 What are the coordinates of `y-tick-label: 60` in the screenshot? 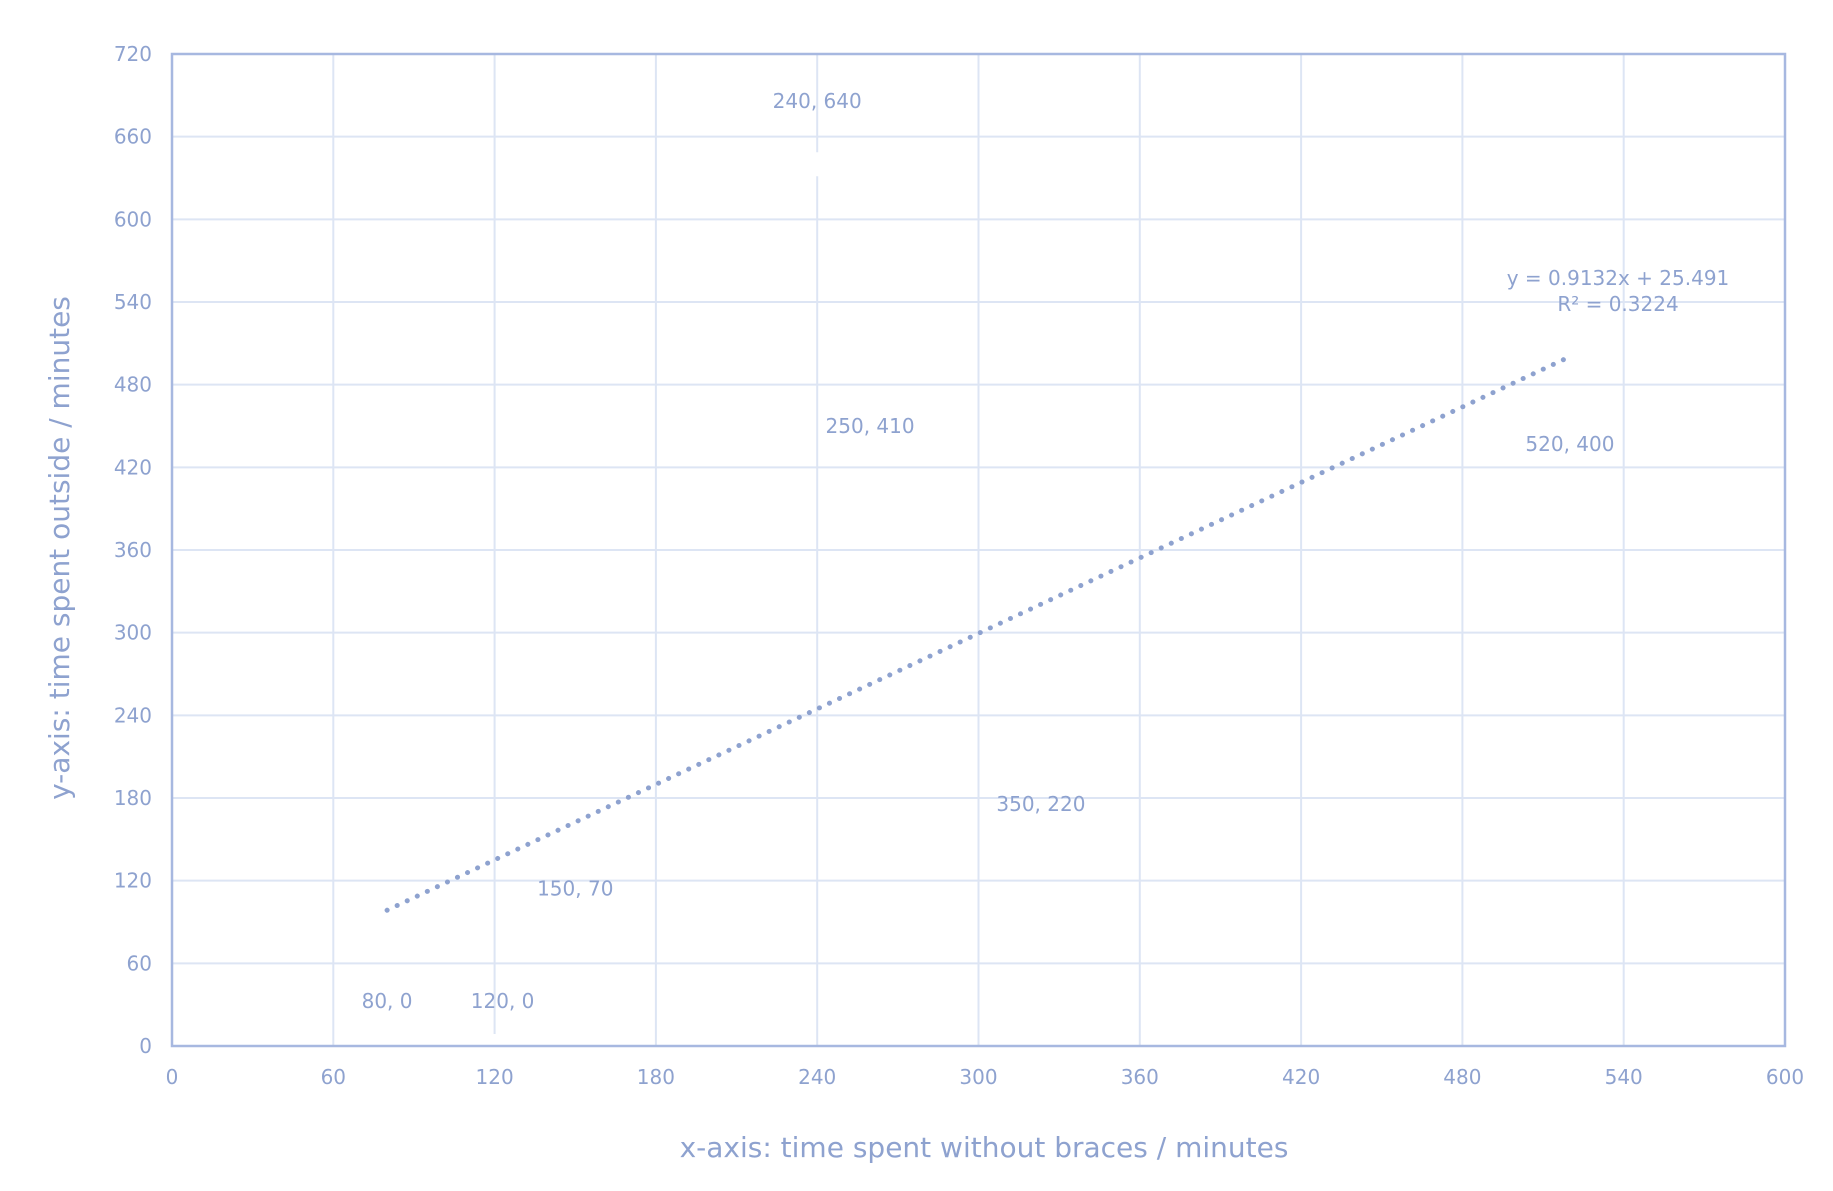 It's located at (139, 963).